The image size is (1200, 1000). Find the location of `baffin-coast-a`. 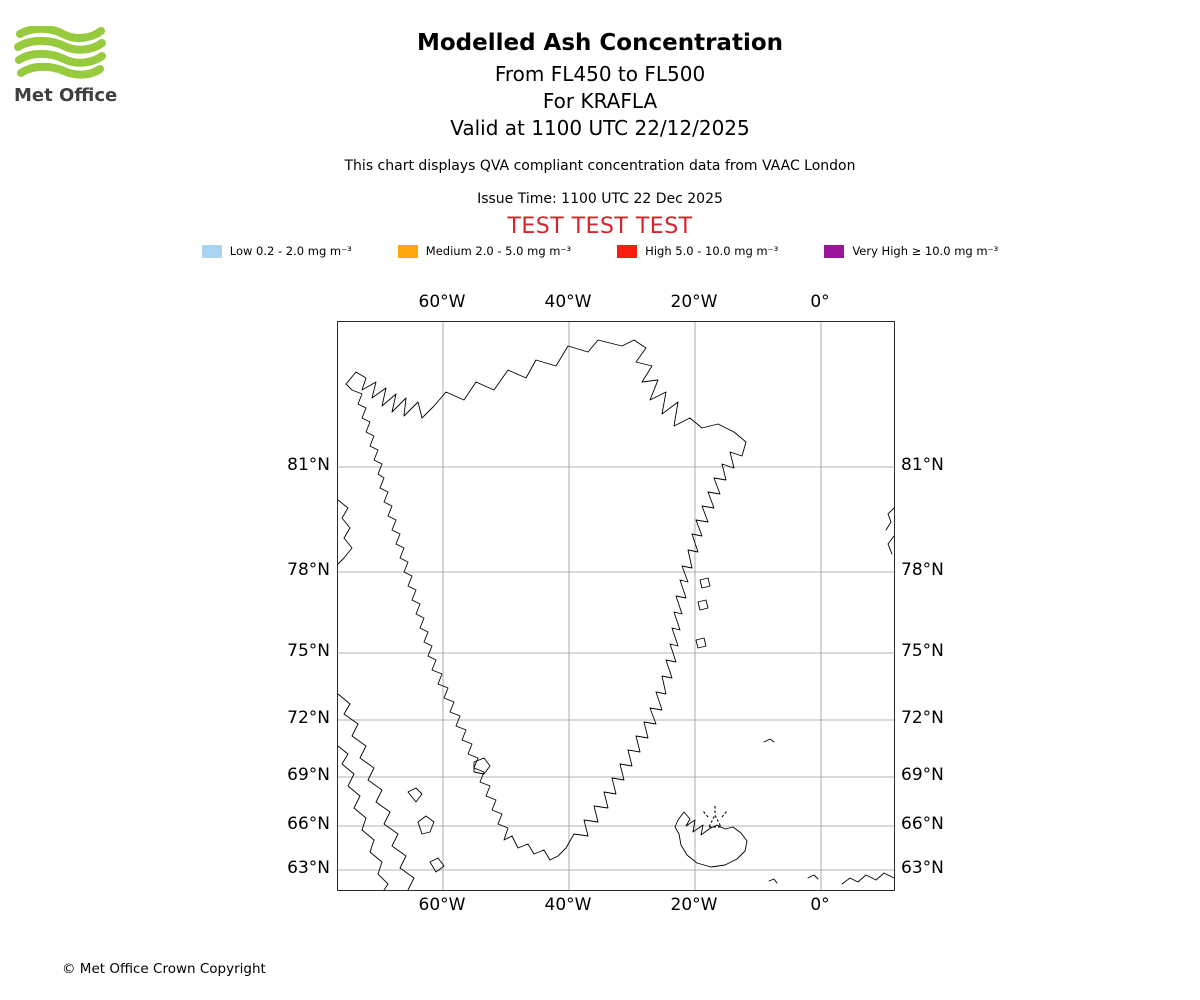

baffin-coast-a is located at coordinates (376, 792).